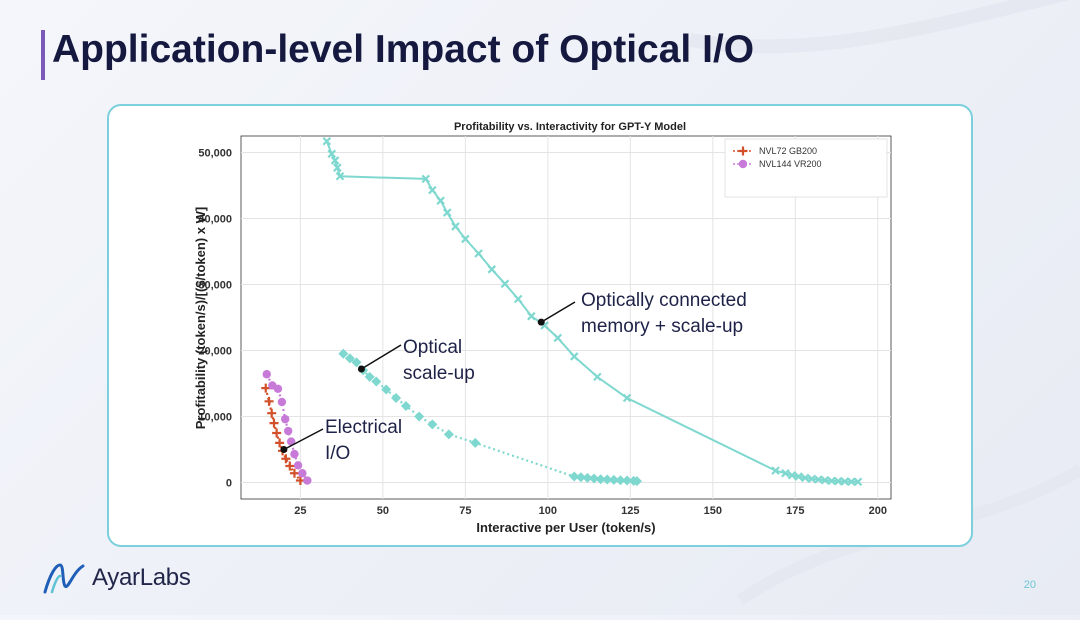 The height and width of the screenshot is (620, 1080). Describe the element at coordinates (215, 418) in the screenshot. I see `y-tick-label: 10,000` at that location.